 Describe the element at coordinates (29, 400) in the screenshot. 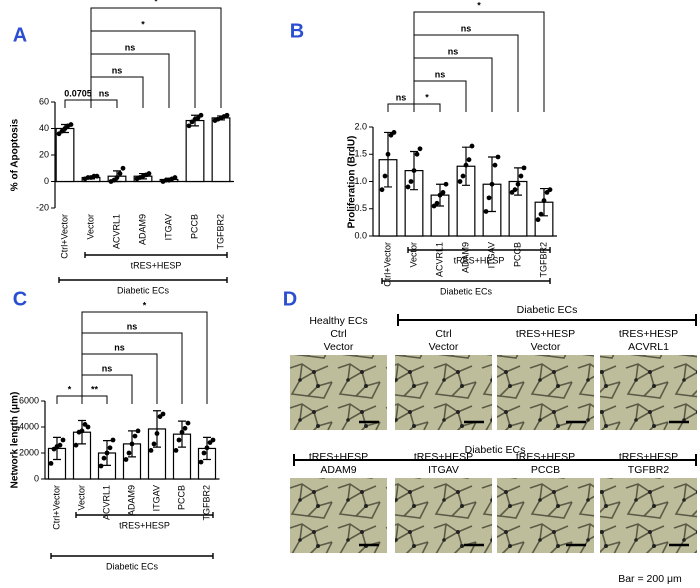

I see `y-tick-label: 6000` at that location.